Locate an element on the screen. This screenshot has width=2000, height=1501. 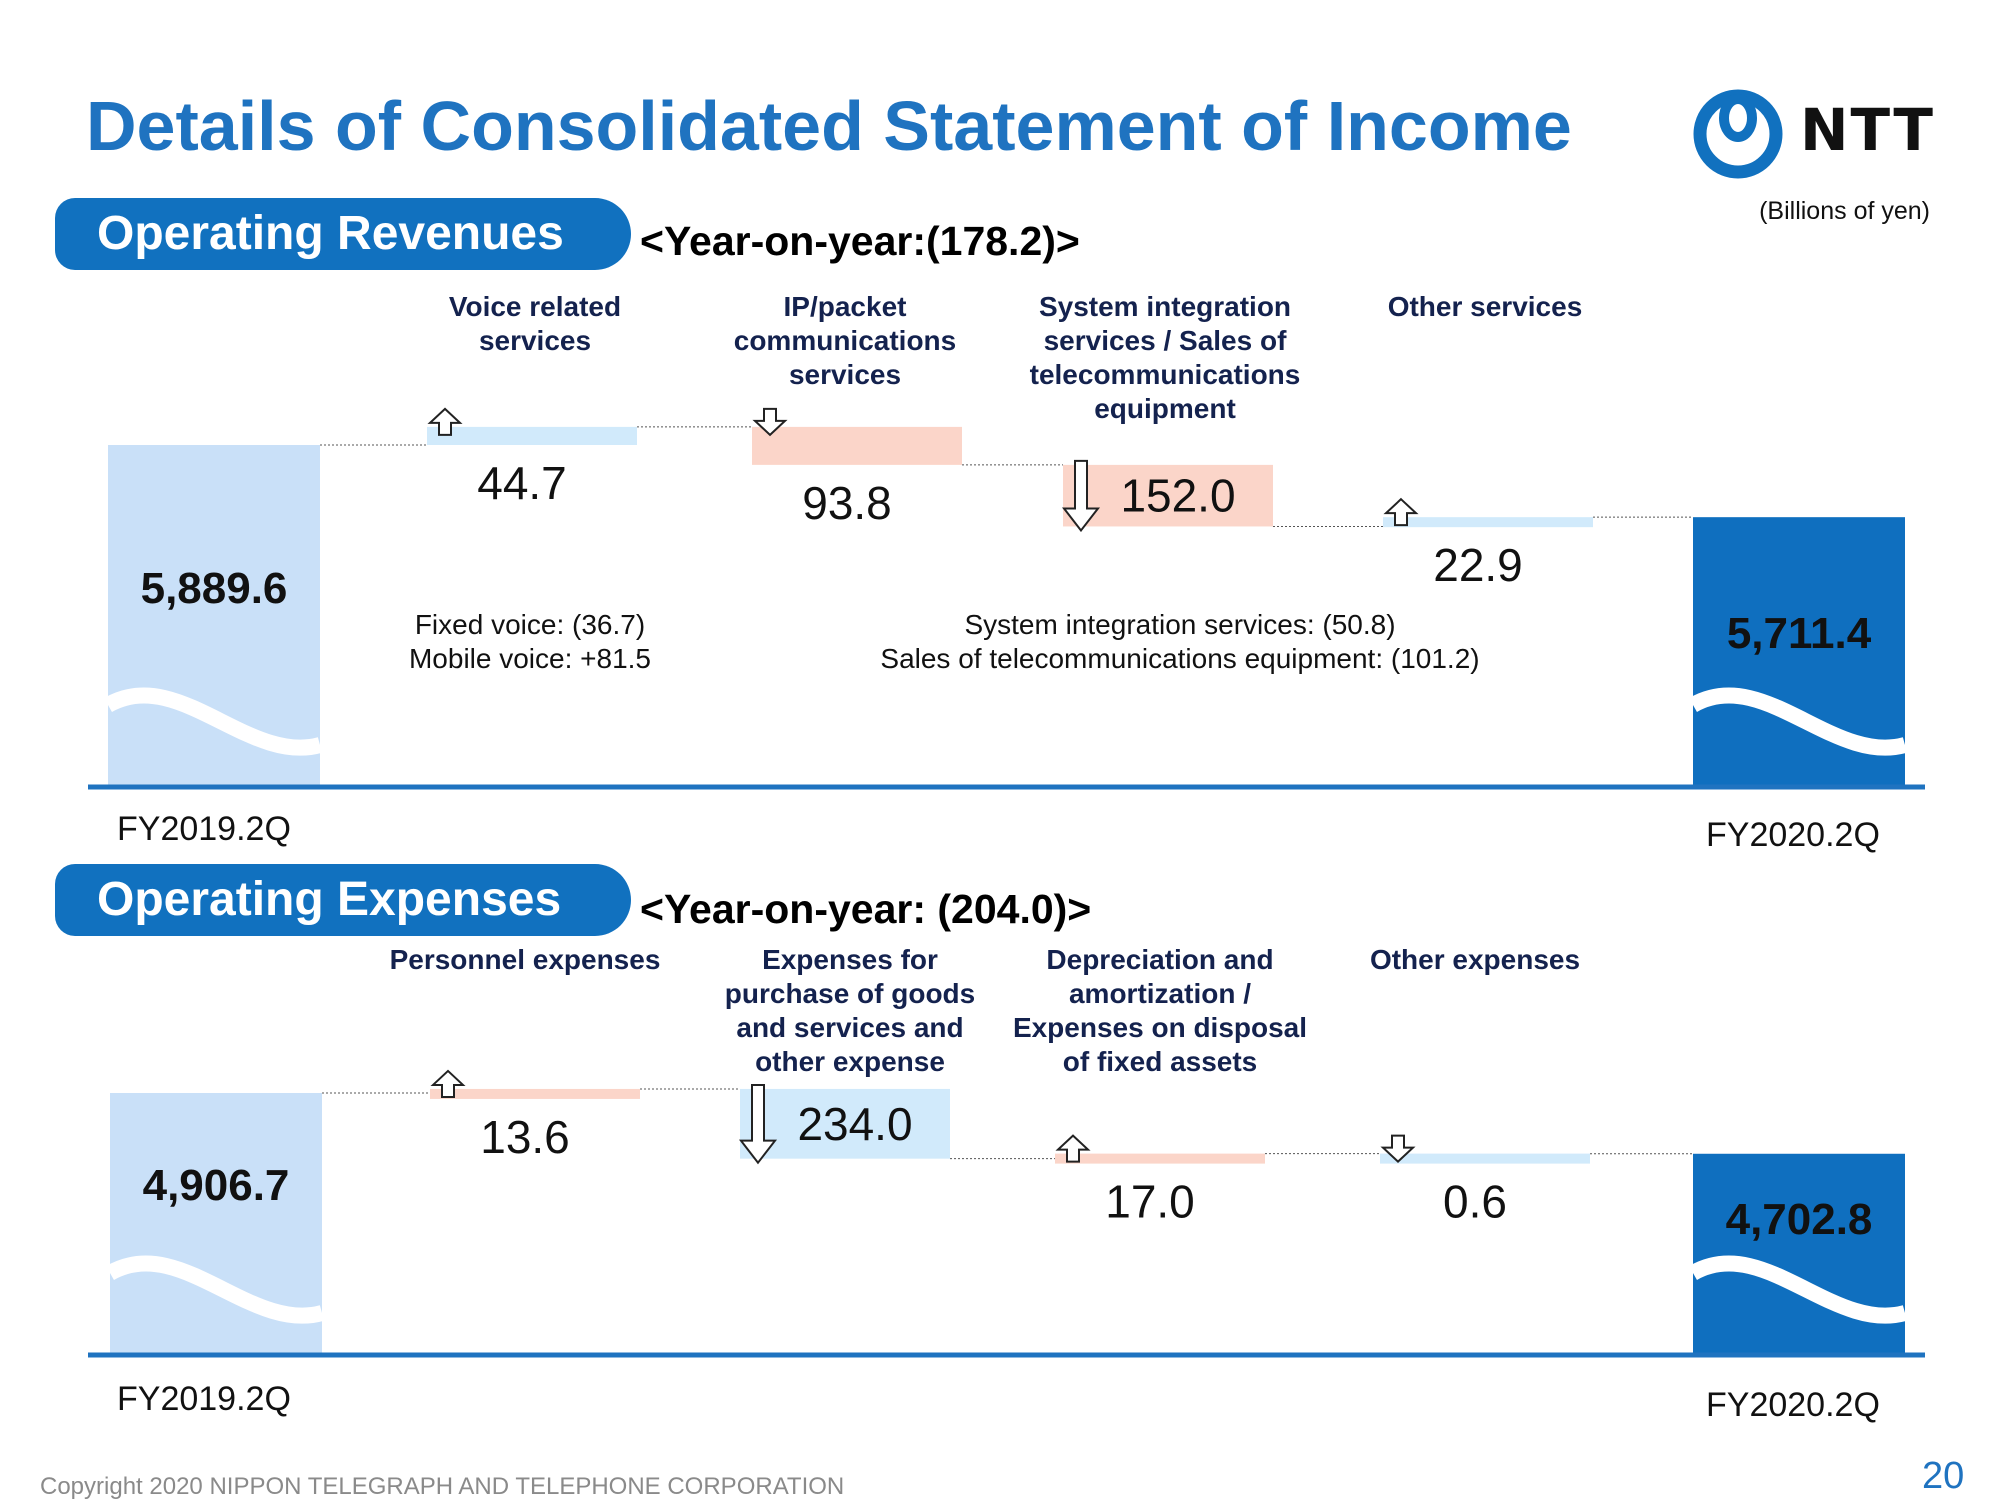
voice-note-mobile: Mobile voice: +81.5 is located at coordinates (530, 658).